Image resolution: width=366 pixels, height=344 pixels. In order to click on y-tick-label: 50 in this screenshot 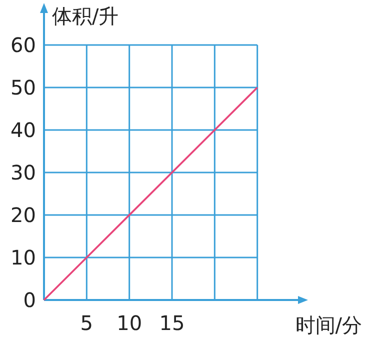, I will do `click(23, 88)`.